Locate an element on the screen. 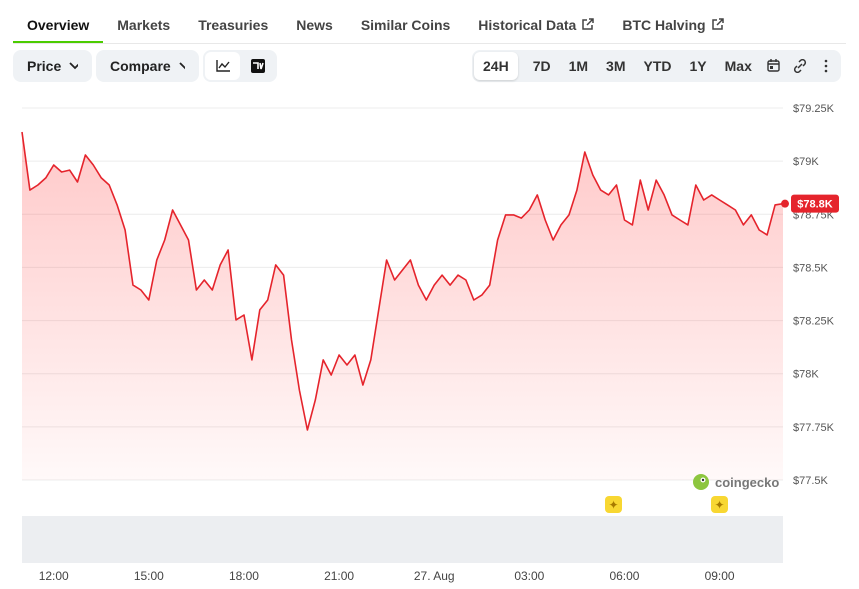 The height and width of the screenshot is (589, 859). event-icon: ✦ ✦ is located at coordinates (666, 504).